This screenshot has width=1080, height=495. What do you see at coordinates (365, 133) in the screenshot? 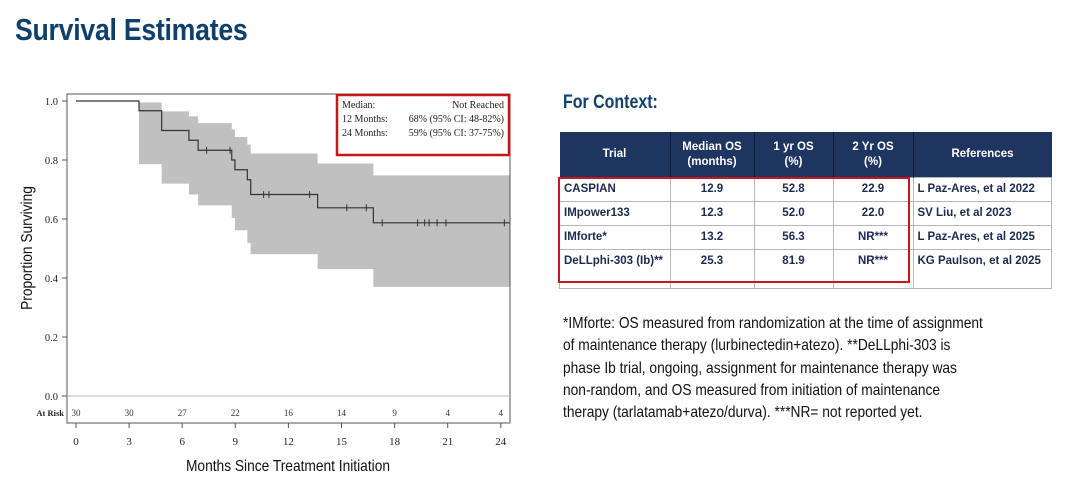
I see `legend-label: 24 Months:` at bounding box center [365, 133].